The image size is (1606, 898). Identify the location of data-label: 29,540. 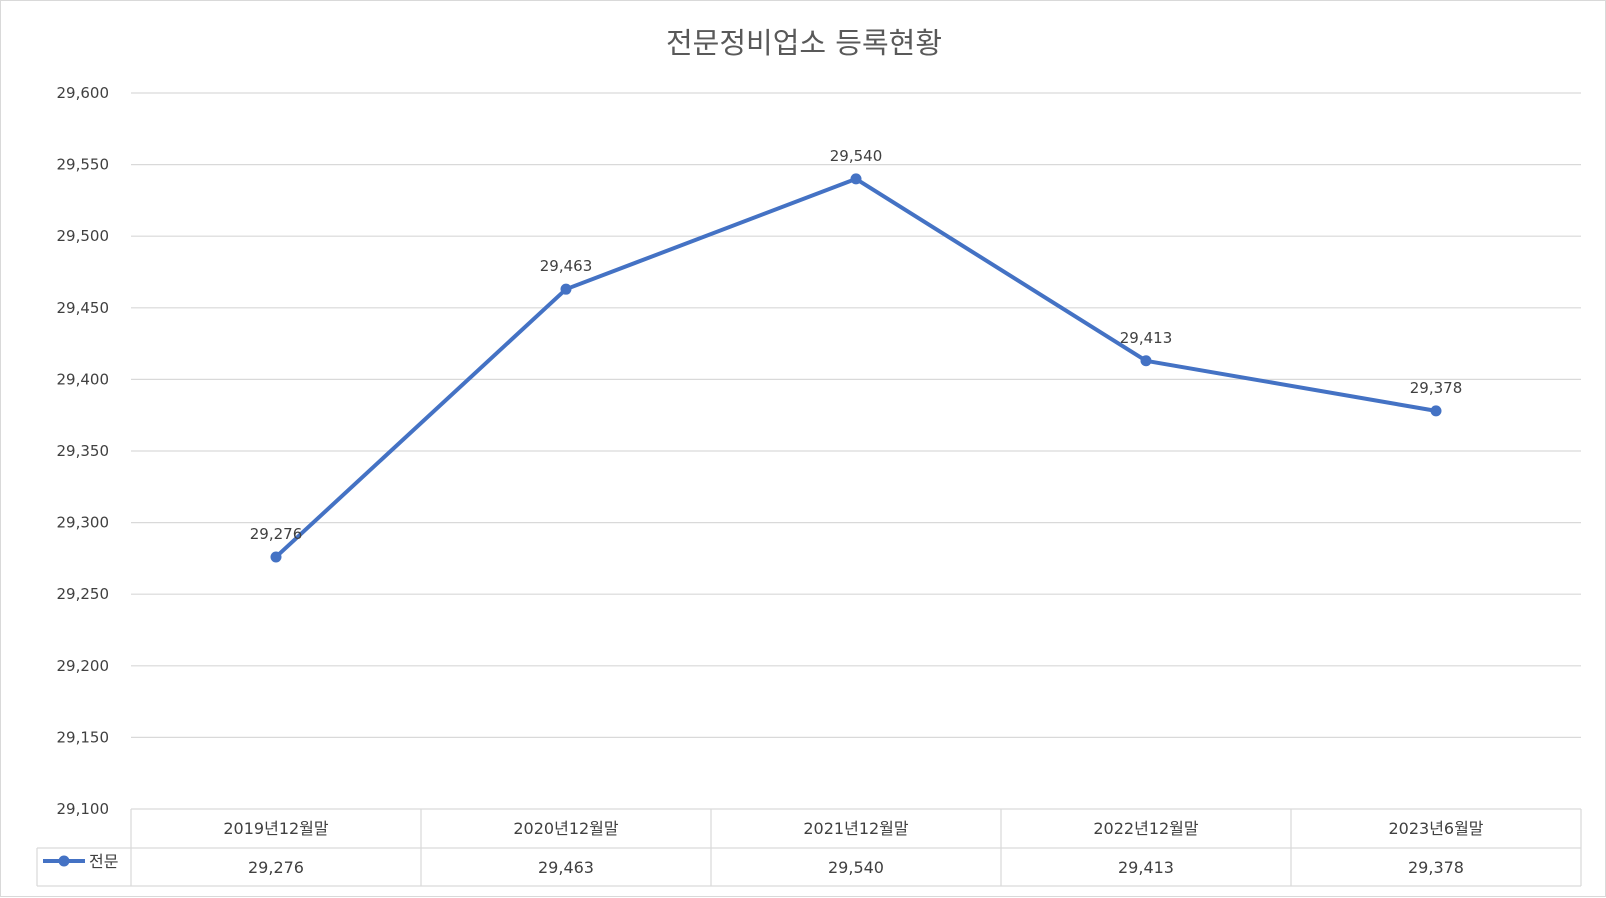
(856, 156).